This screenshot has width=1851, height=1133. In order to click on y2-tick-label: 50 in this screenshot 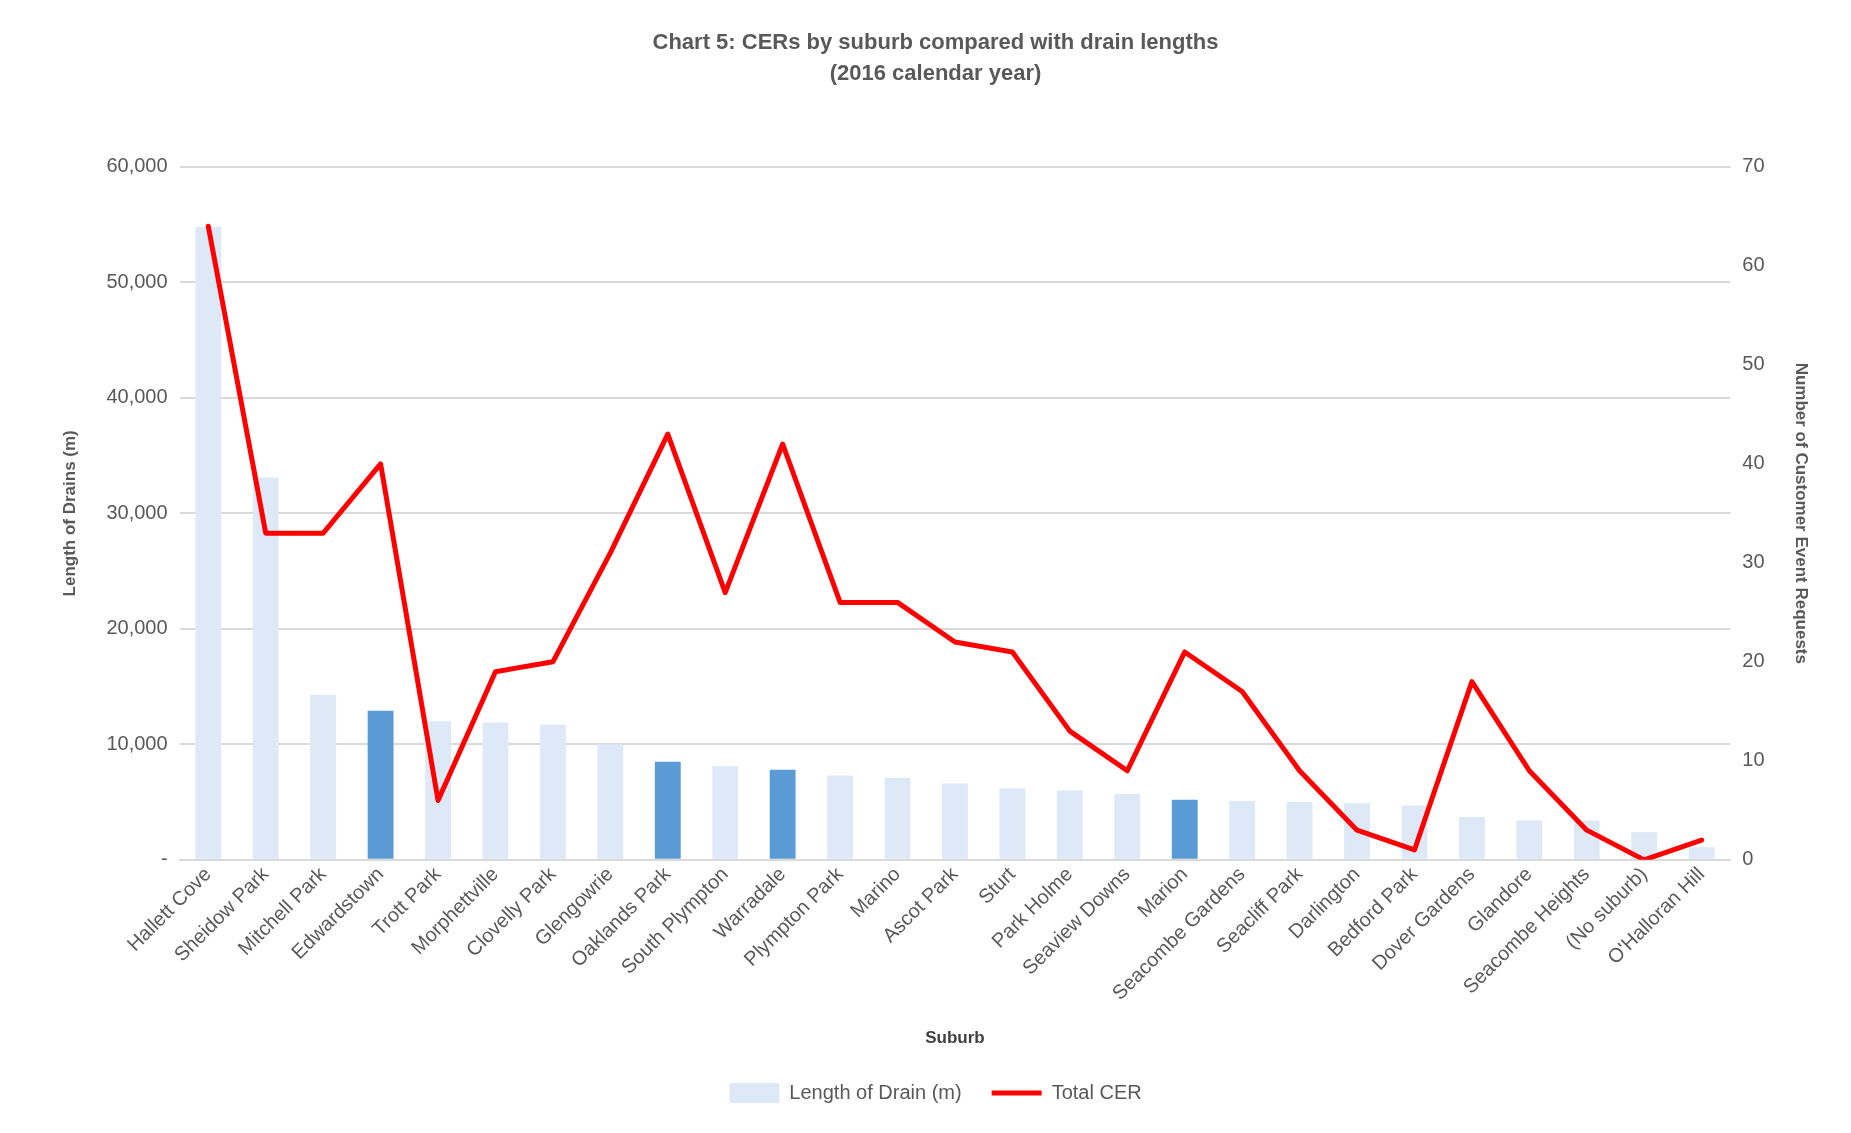, I will do `click(1753, 363)`.